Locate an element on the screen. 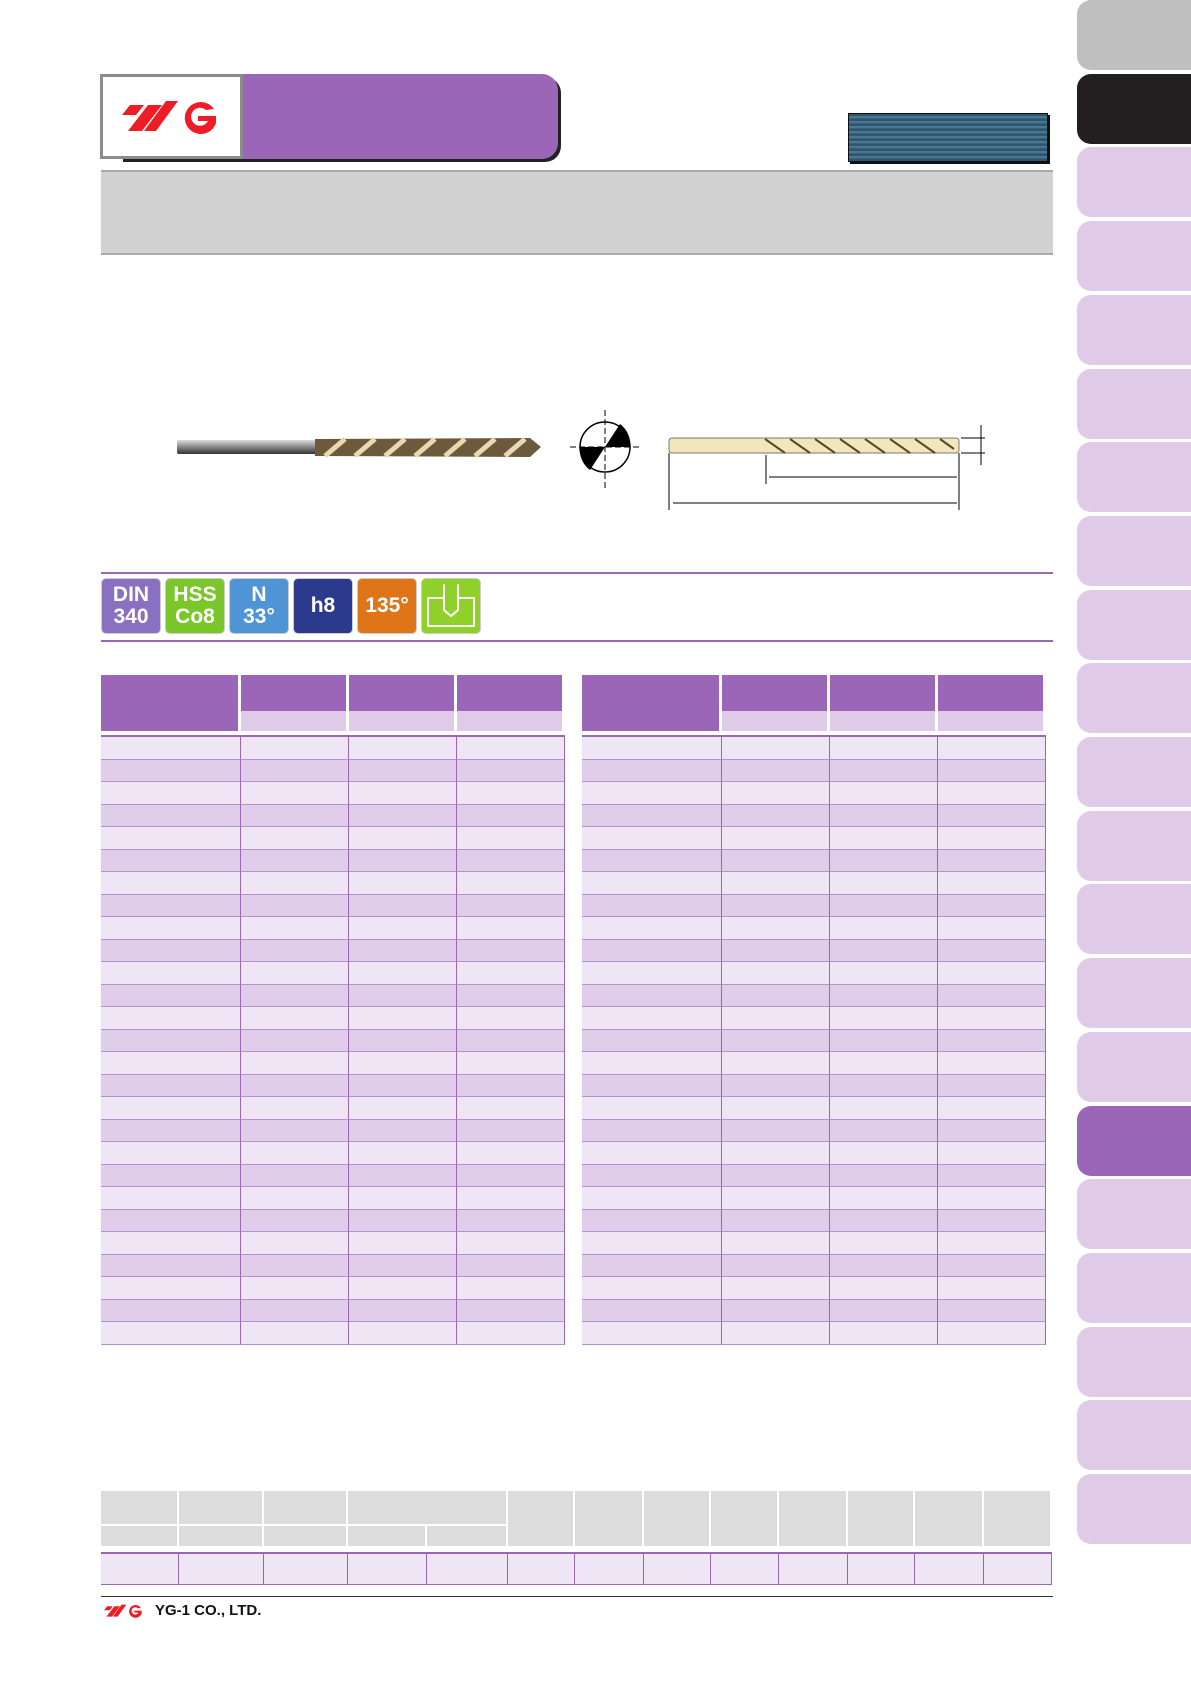  company-name: YG-1 CO., LTD. is located at coordinates (208, 1610).